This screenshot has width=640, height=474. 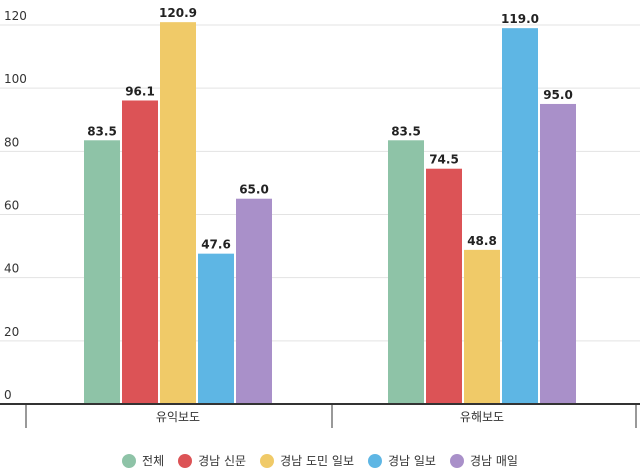 What do you see at coordinates (216, 245) in the screenshot?
I see `bar-value-label: 47.6` at bounding box center [216, 245].